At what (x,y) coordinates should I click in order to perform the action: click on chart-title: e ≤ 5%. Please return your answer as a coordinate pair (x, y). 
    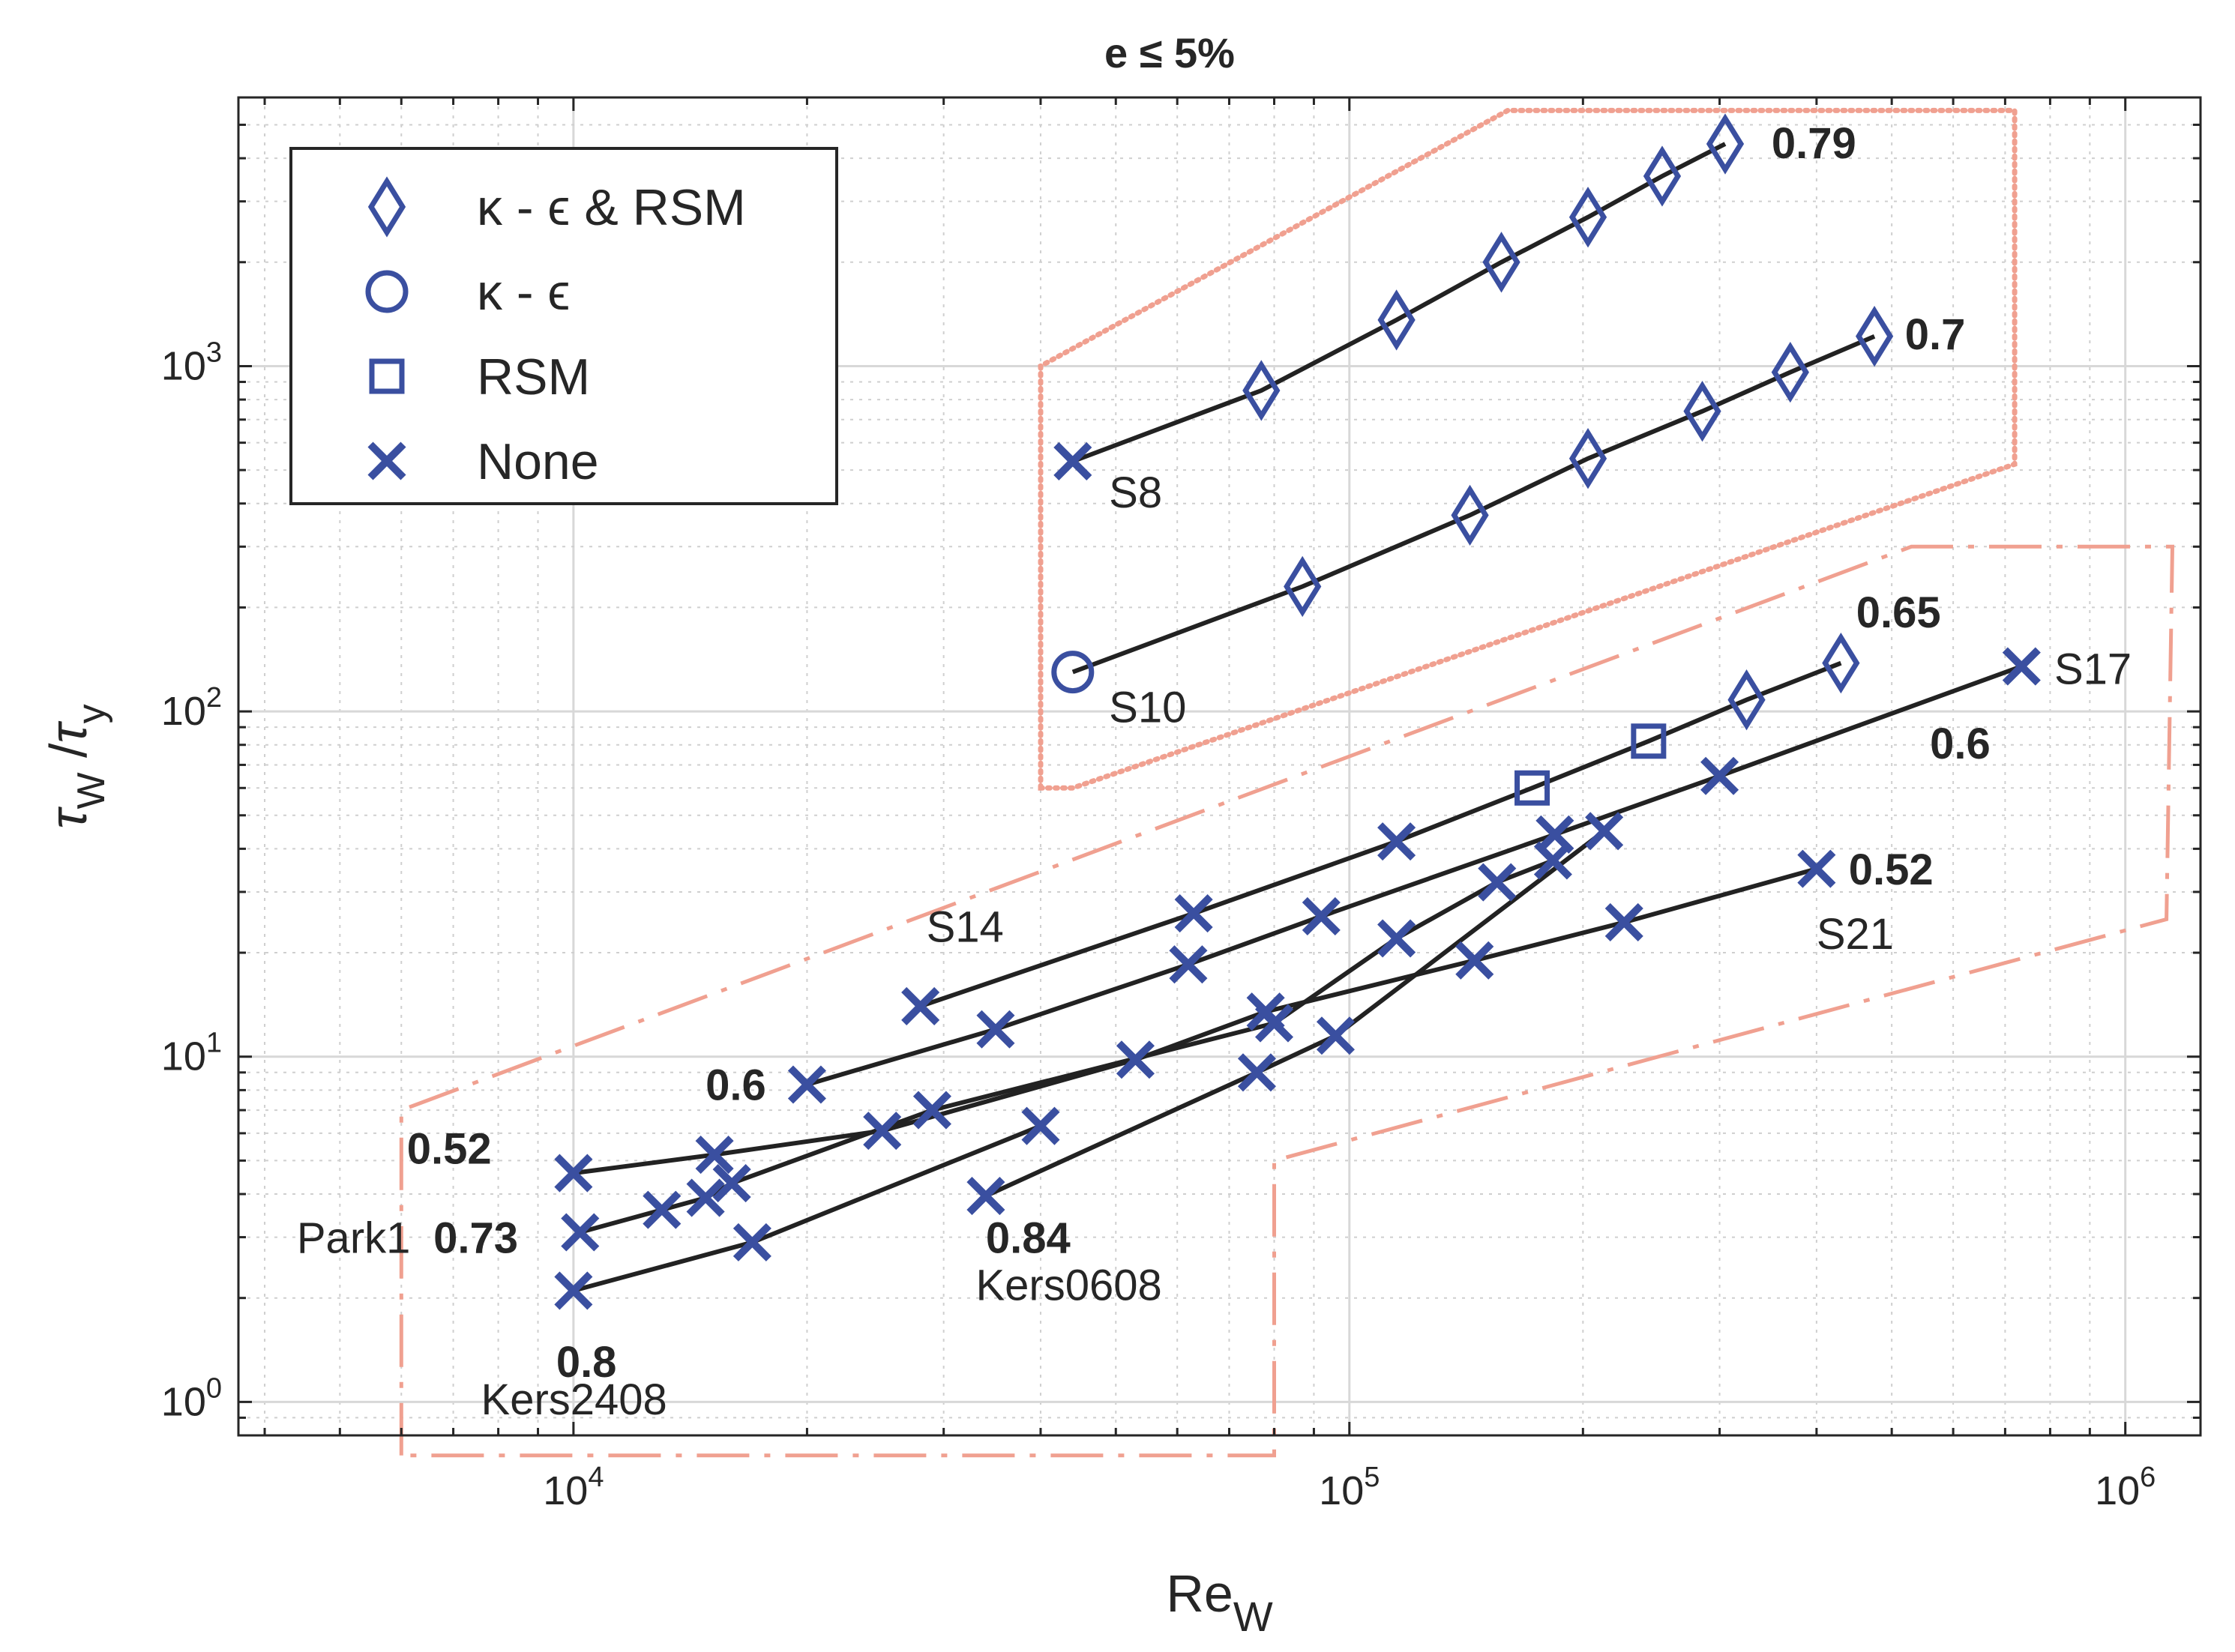
    Looking at the image, I should click on (1170, 52).